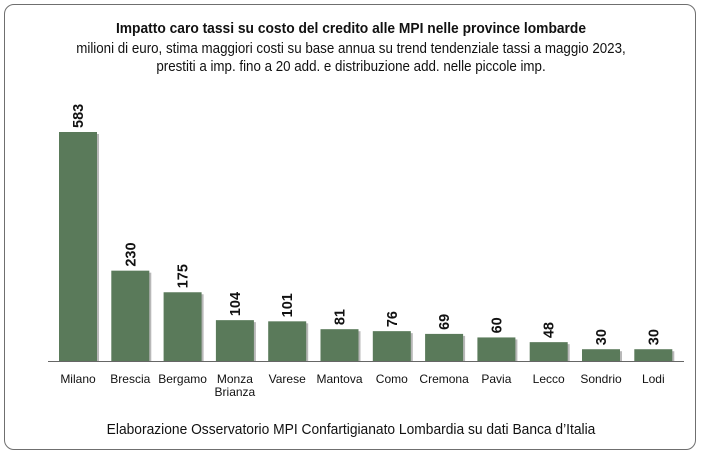 This screenshot has height=455, width=702. I want to click on data-label: 76, so click(393, 319).